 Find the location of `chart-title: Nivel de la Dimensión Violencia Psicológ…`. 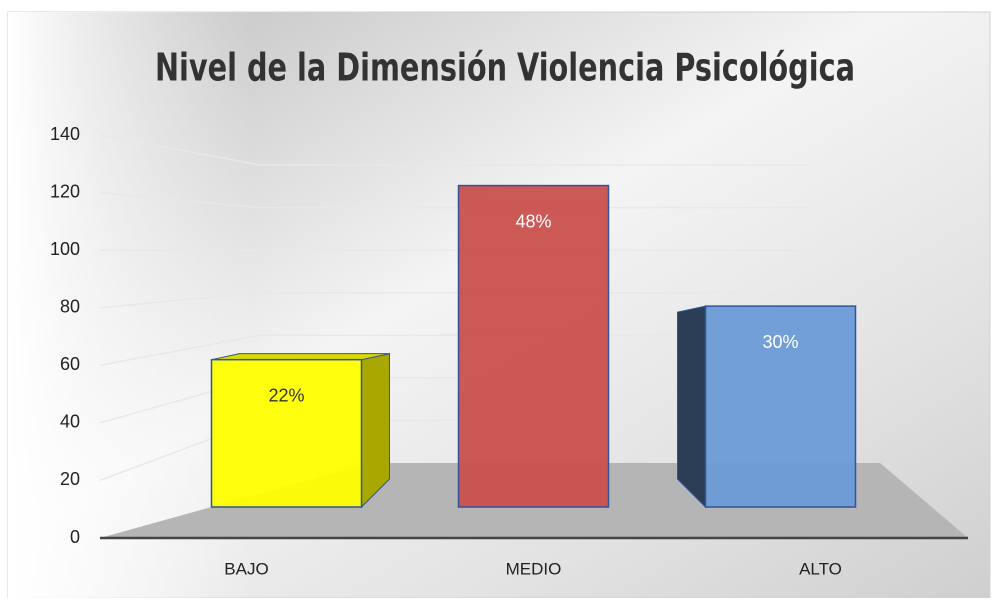

chart-title: Nivel de la Dimensión Violencia Psicológ… is located at coordinates (505, 68).